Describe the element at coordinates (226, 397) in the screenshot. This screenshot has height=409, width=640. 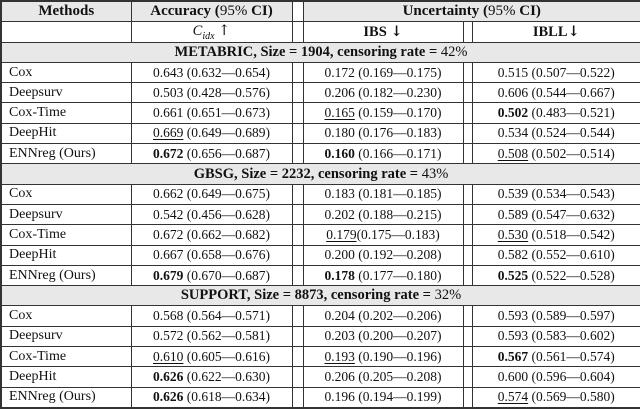
I see `metric-ci: (0.618—0.634)` at that location.